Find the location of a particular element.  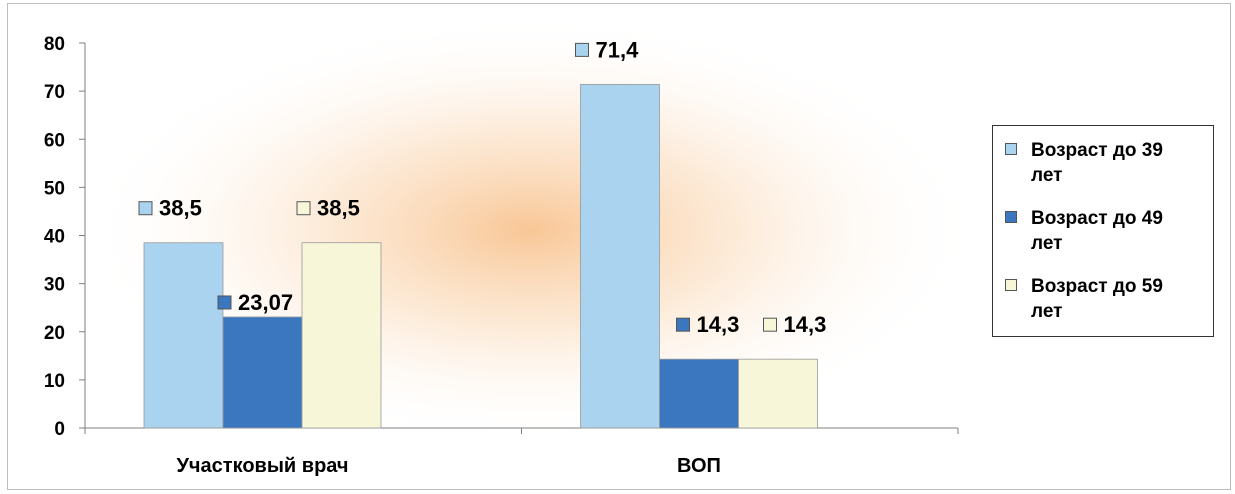

y-tick-label: 0 is located at coordinates (59, 429).